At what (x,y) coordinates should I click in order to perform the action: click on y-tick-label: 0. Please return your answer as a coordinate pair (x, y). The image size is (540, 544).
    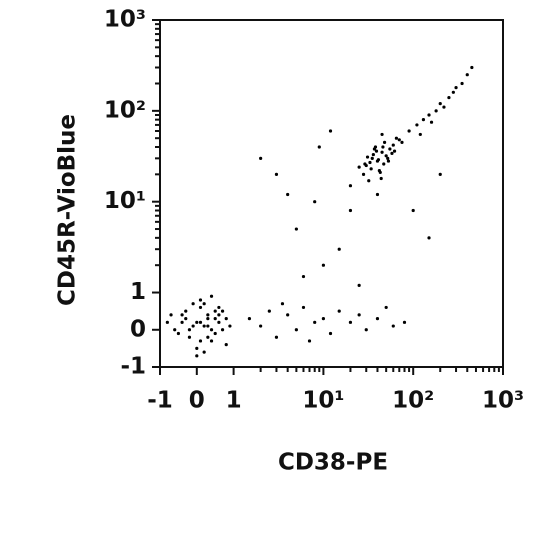
    Looking at the image, I should click on (138, 329).